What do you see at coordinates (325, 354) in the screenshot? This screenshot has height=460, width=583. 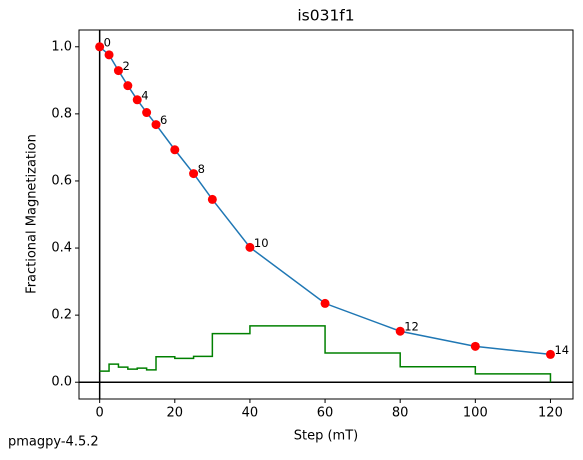 I see `step-line` at bounding box center [325, 354].